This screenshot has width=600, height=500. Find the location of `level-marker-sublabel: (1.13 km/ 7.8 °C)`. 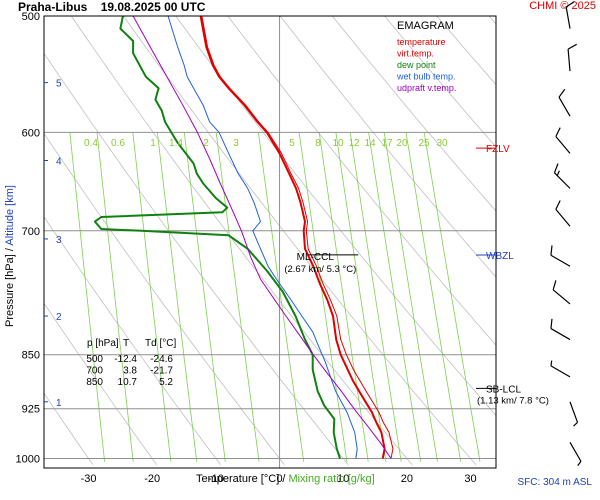

level-marker-sublabel: (1.13 km/ 7.8 °C) is located at coordinates (513, 400).